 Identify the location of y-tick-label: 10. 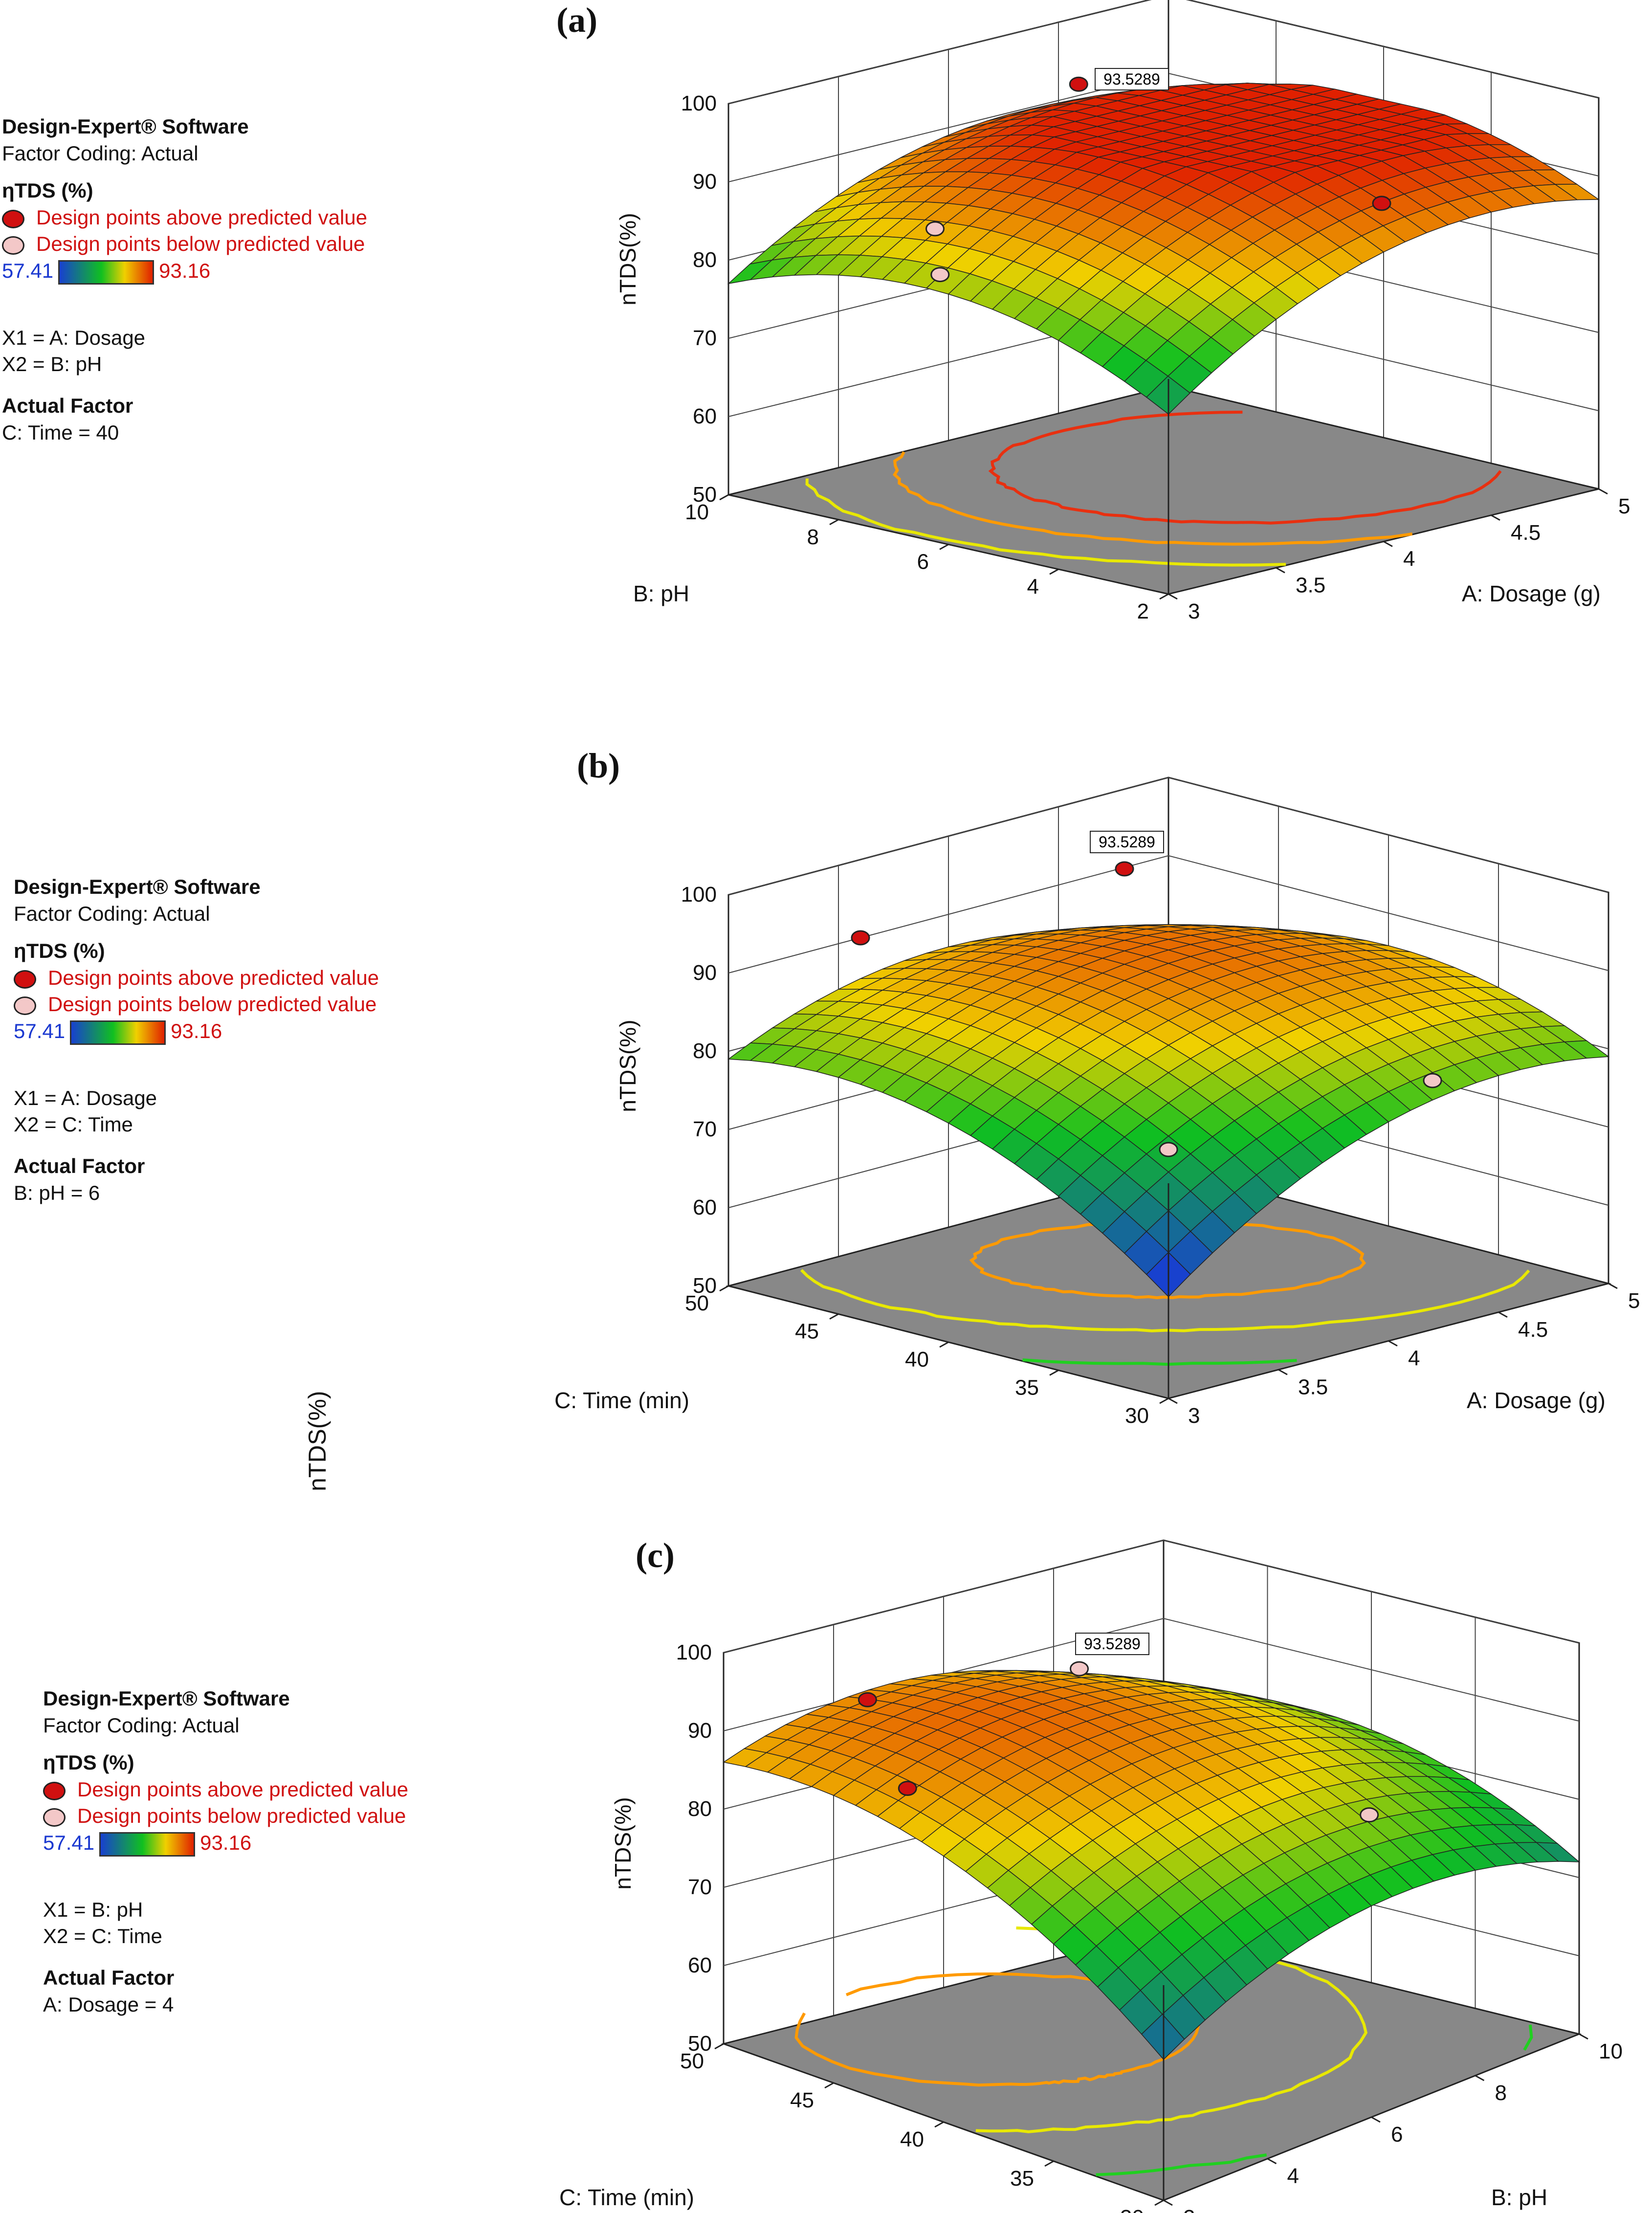
(697, 512).